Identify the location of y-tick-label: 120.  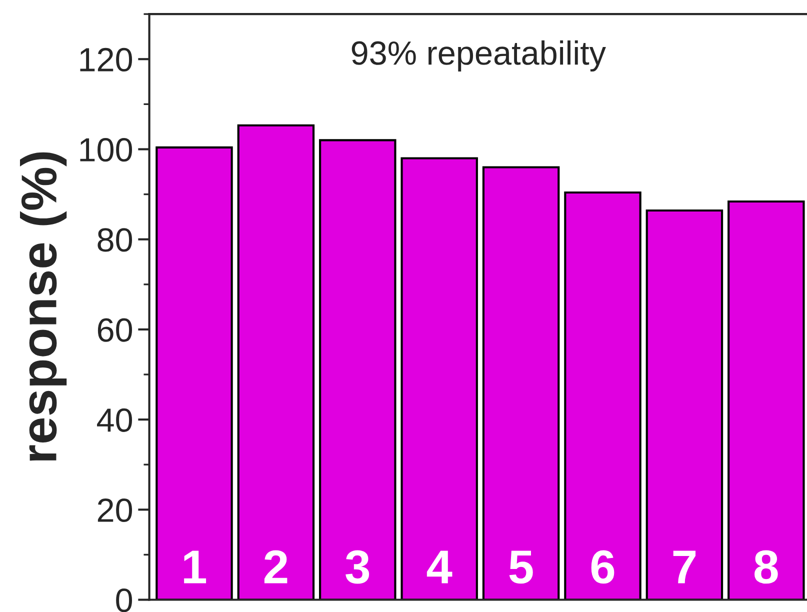
(106, 60).